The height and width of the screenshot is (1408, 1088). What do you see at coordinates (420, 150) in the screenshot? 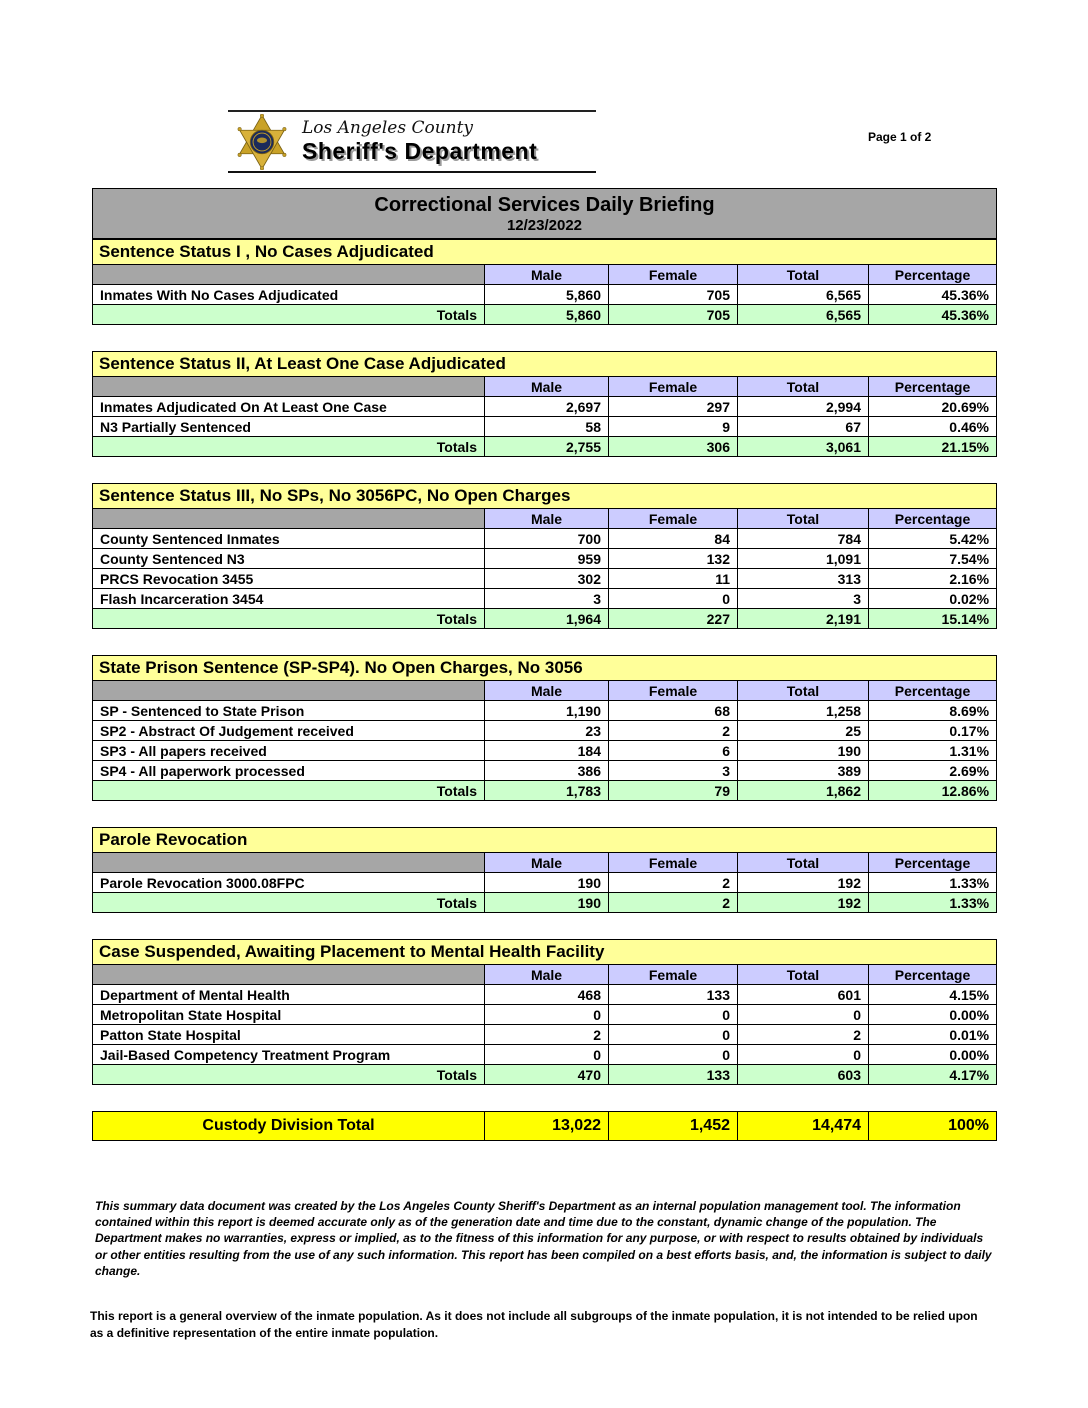
I see `letterhead-department: Sheriff's Department` at bounding box center [420, 150].